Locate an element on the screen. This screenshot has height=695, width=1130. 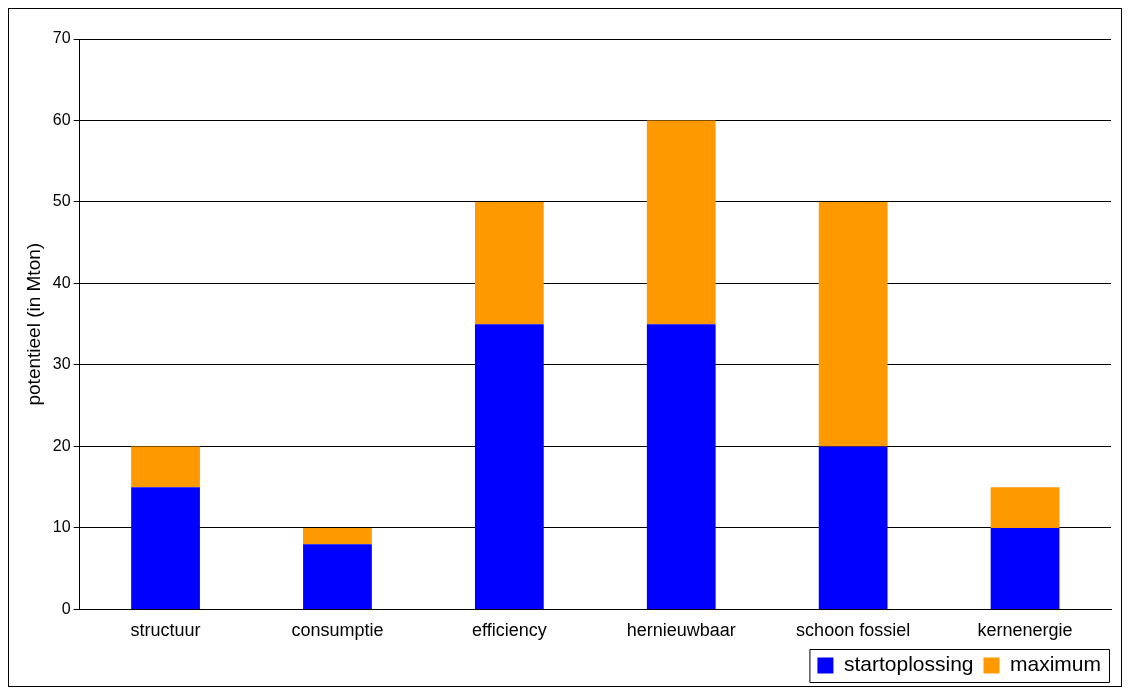
x-tick-label: schoon fossiel is located at coordinates (853, 630).